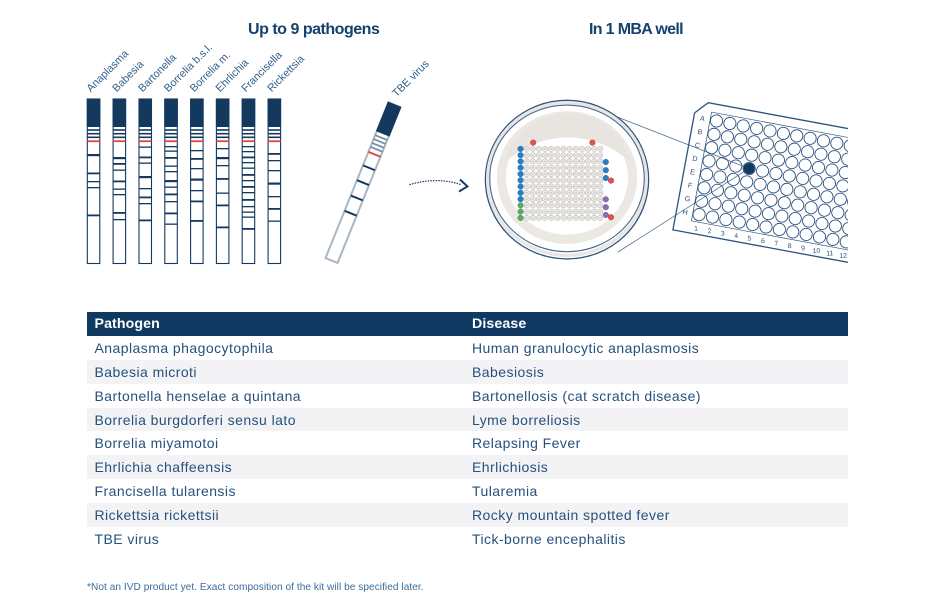 Image resolution: width=936 pixels, height=606 pixels. Describe the element at coordinates (736, 236) in the screenshot. I see `svg-text: 4` at that location.